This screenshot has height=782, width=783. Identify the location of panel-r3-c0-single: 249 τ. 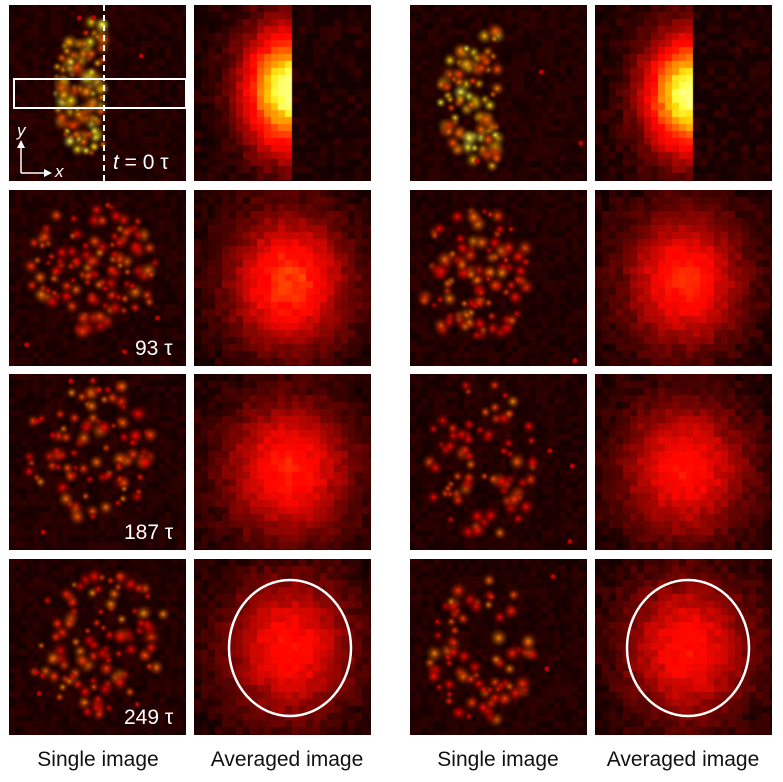
(97, 647).